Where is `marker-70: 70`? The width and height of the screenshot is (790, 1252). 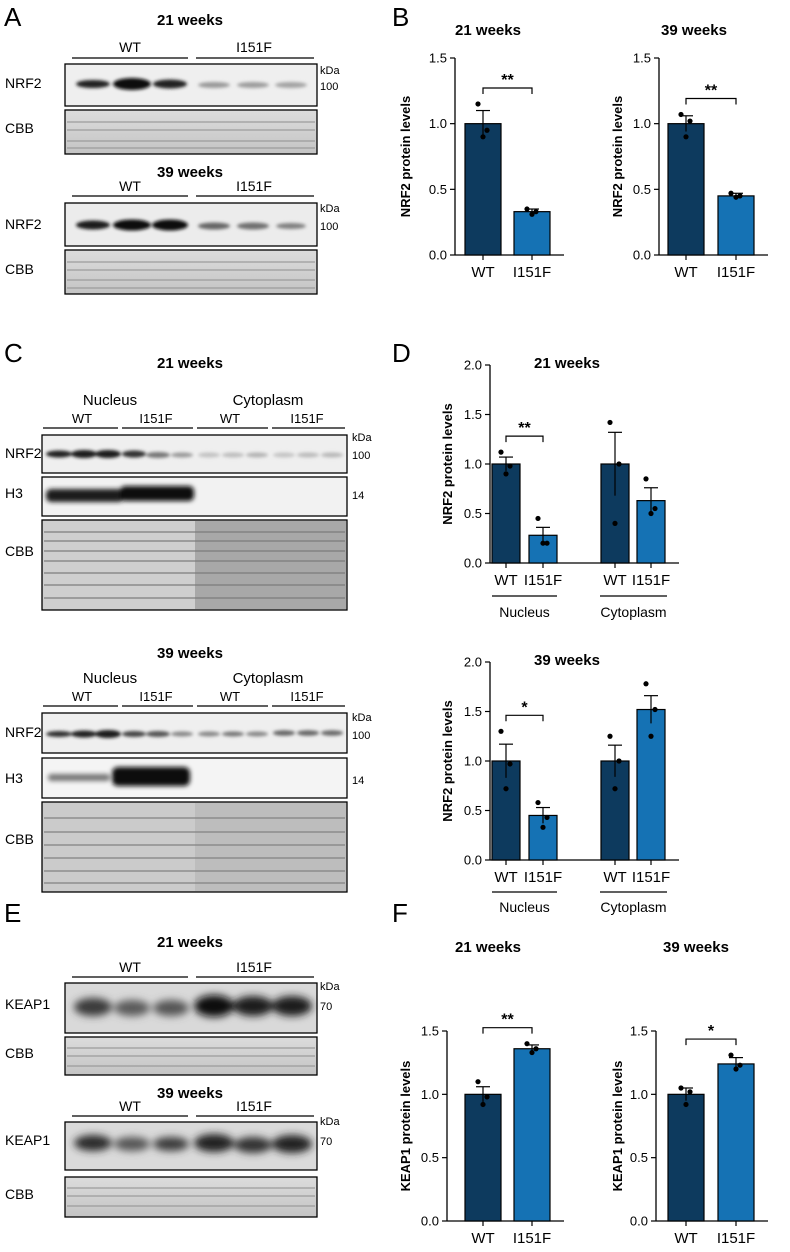
marker-70: 70 is located at coordinates (326, 1142).